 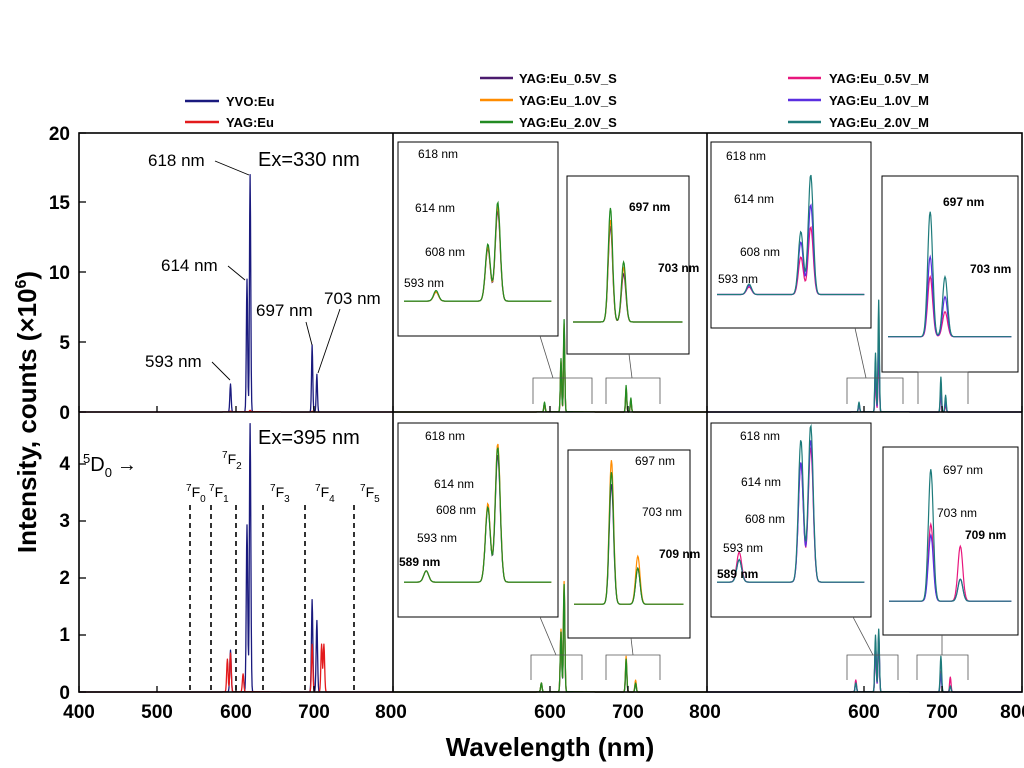 What do you see at coordinates (272, 597) in the screenshot?
I see `transition-lines` at bounding box center [272, 597].